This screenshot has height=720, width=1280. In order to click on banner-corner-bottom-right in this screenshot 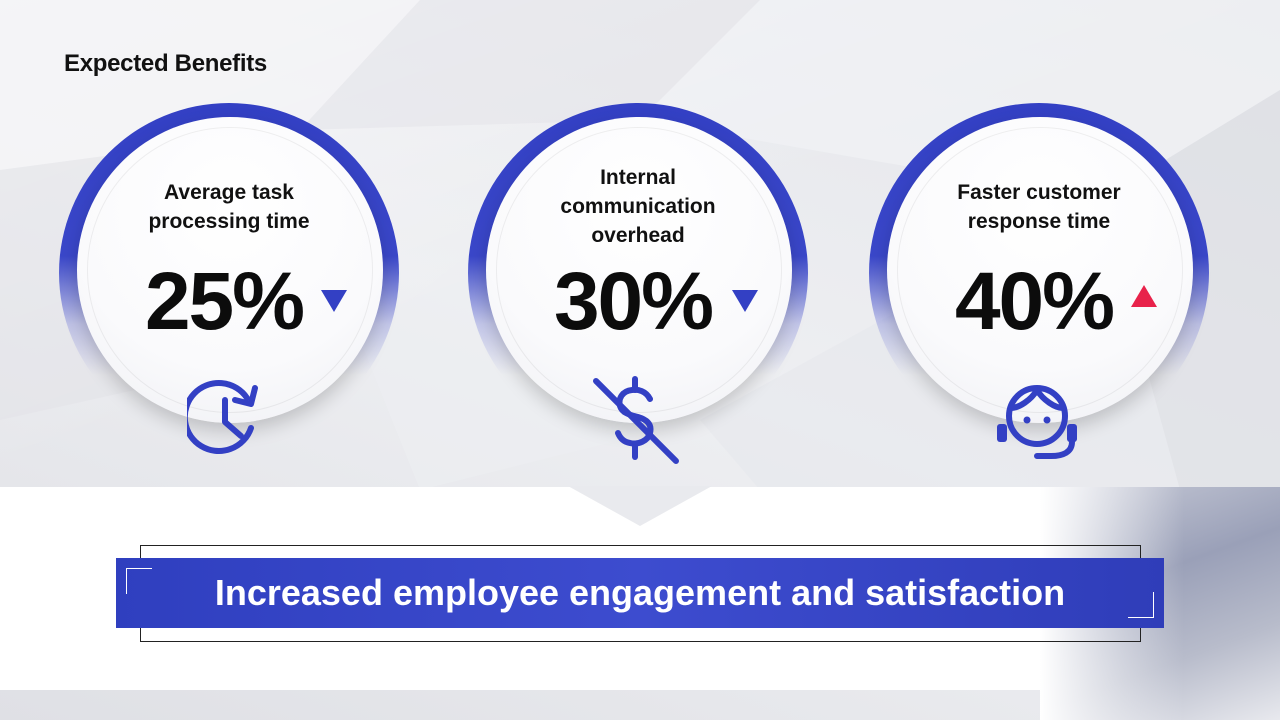, I will do `click(1141, 605)`.